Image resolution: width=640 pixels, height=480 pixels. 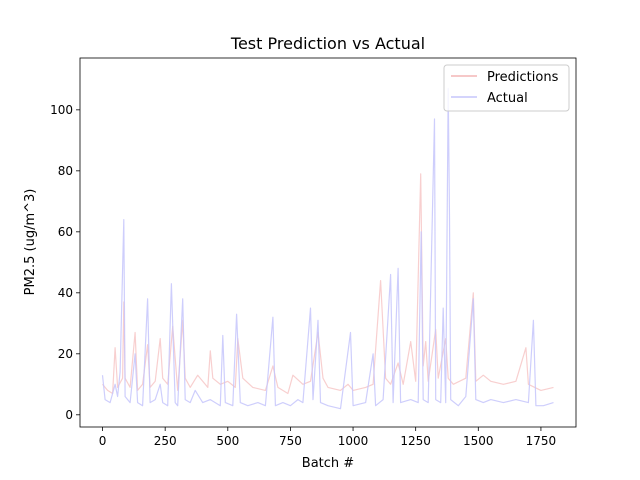 I want to click on y-tick-label: 60, so click(x=65, y=232).